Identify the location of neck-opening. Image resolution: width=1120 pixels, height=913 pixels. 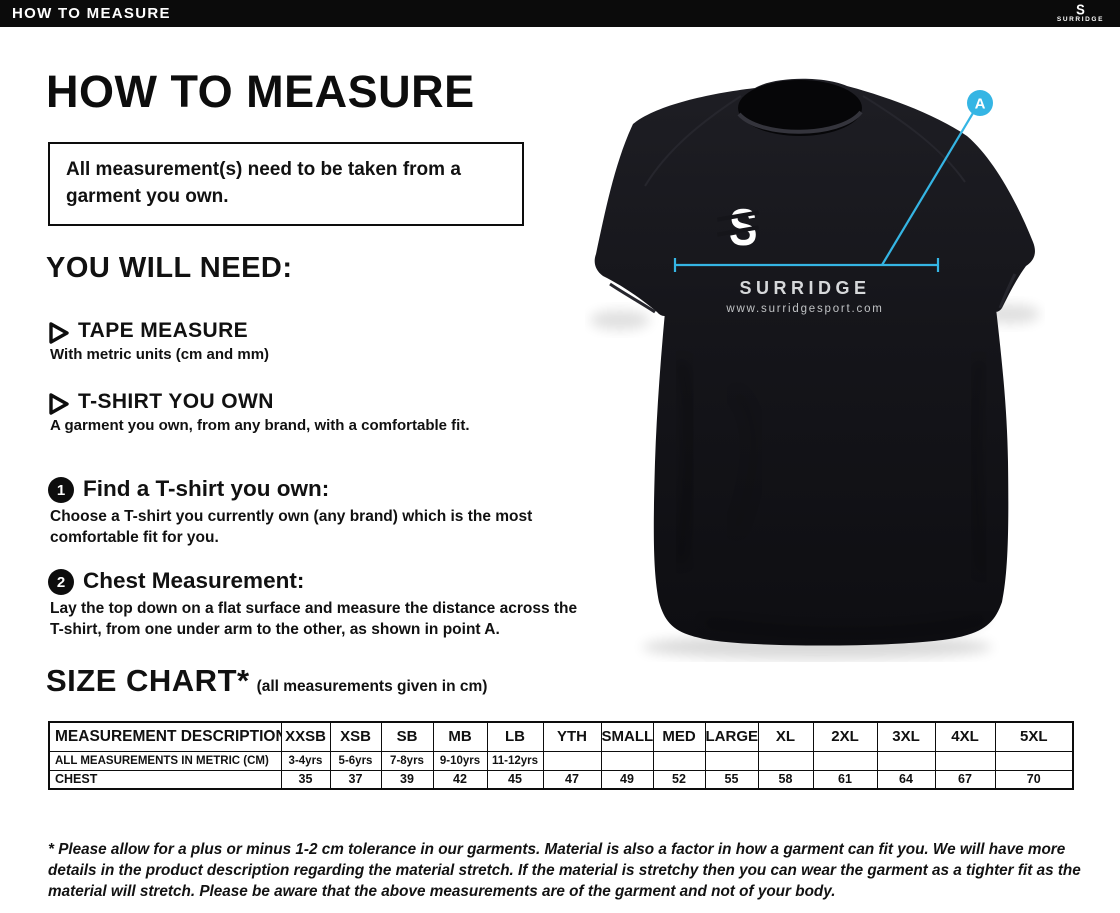
(800, 108).